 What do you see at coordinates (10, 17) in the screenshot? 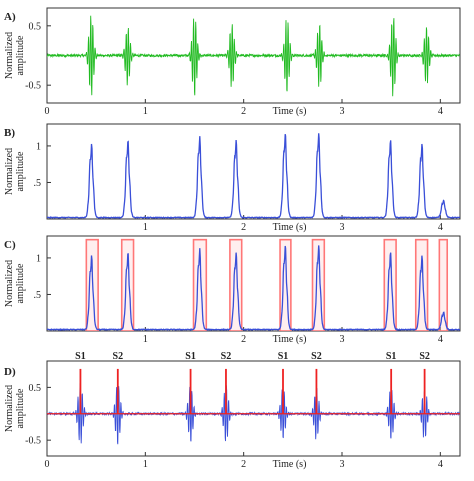
I see `panel-label: A)` at bounding box center [10, 17].